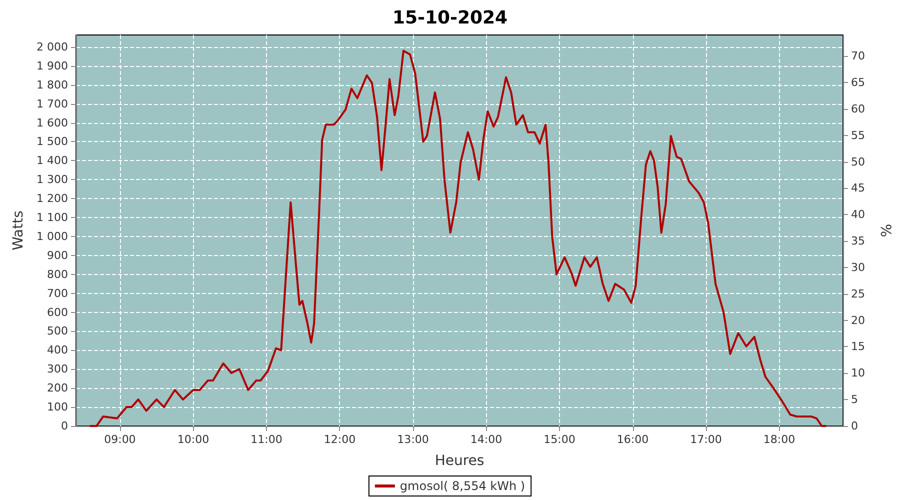 Image resolution: width=900 pixels, height=500 pixels. I want to click on x-tick-label: 13:00, so click(413, 439).